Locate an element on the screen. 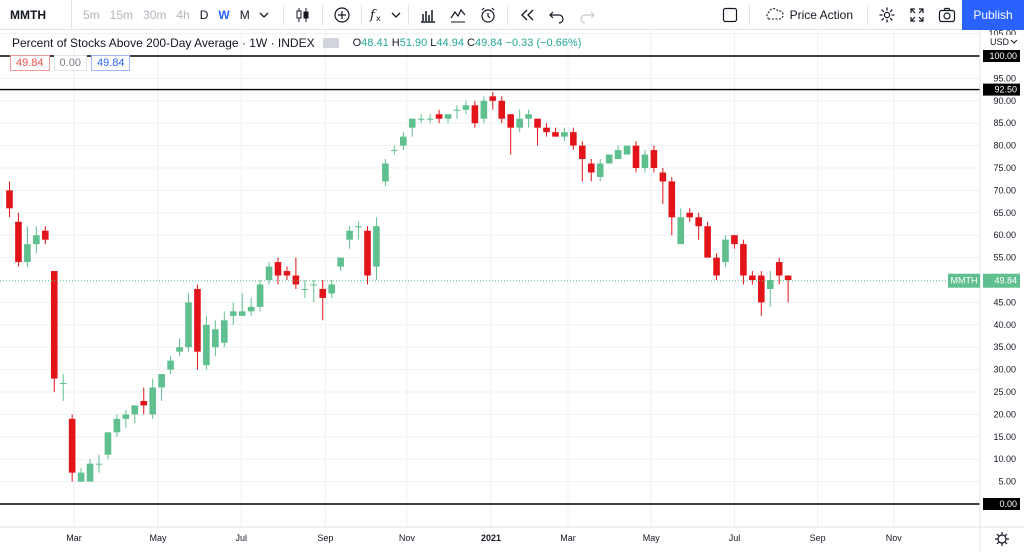 The height and width of the screenshot is (552, 1024). replay-icon is located at coordinates (527, 15).